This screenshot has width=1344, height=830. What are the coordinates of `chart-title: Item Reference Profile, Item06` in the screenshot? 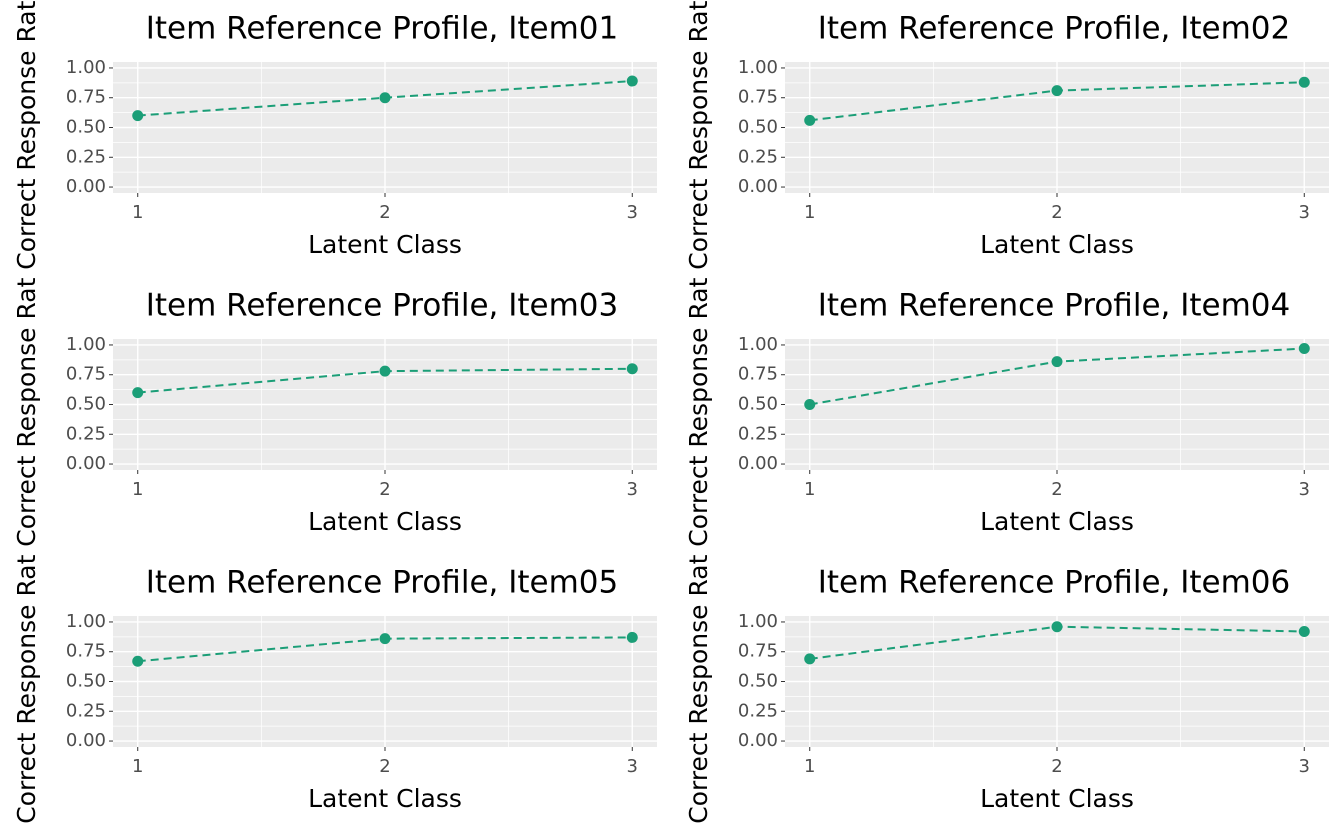 It's located at (1054, 583).